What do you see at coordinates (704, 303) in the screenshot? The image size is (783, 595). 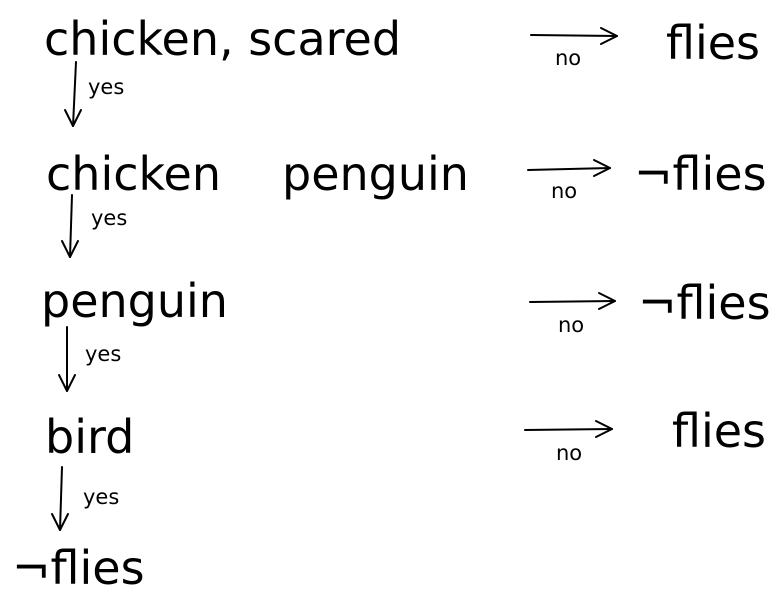 I see `node-not-flies-3: ¬flies` at bounding box center [704, 303].